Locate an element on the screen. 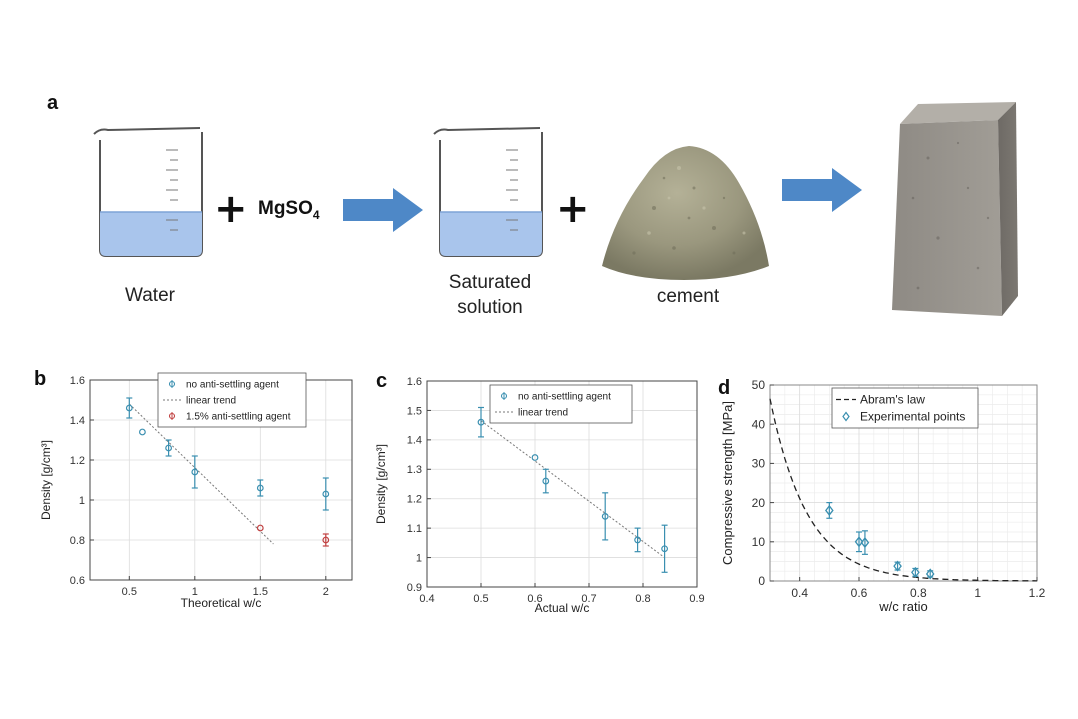 This screenshot has height=719, width=1078. saturated-solution-label: Saturated solution is located at coordinates (490, 295).